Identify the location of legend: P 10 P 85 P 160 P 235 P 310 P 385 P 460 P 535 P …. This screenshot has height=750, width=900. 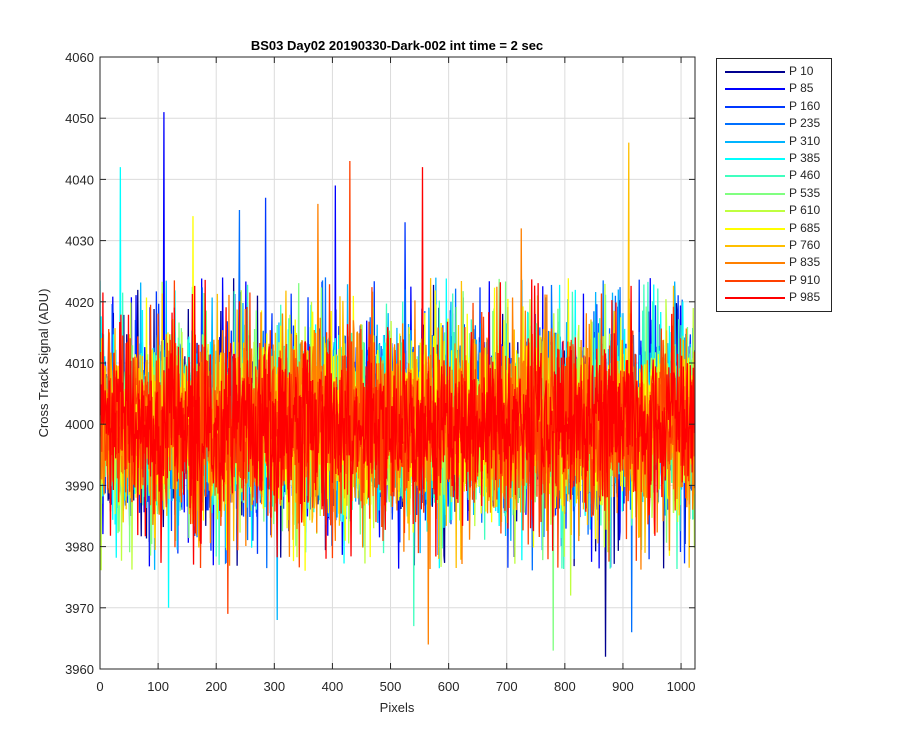
(774, 185).